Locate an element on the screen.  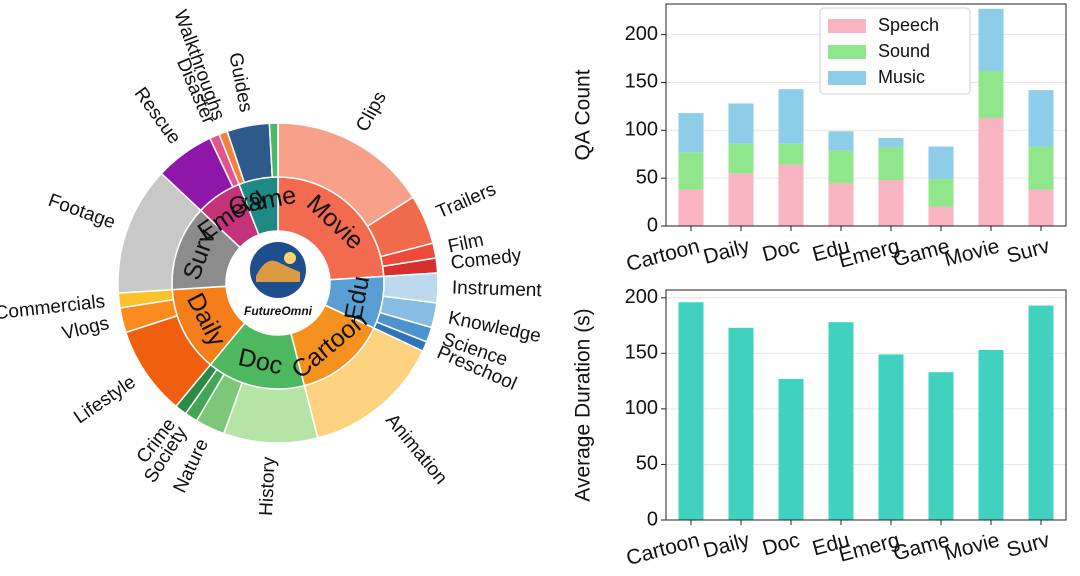
du-y-tick-label: 150 is located at coordinates (641, 353).